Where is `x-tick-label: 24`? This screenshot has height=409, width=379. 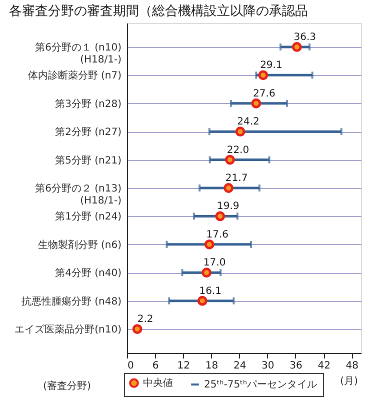 x-tick-label: 24 is located at coordinates (239, 366).